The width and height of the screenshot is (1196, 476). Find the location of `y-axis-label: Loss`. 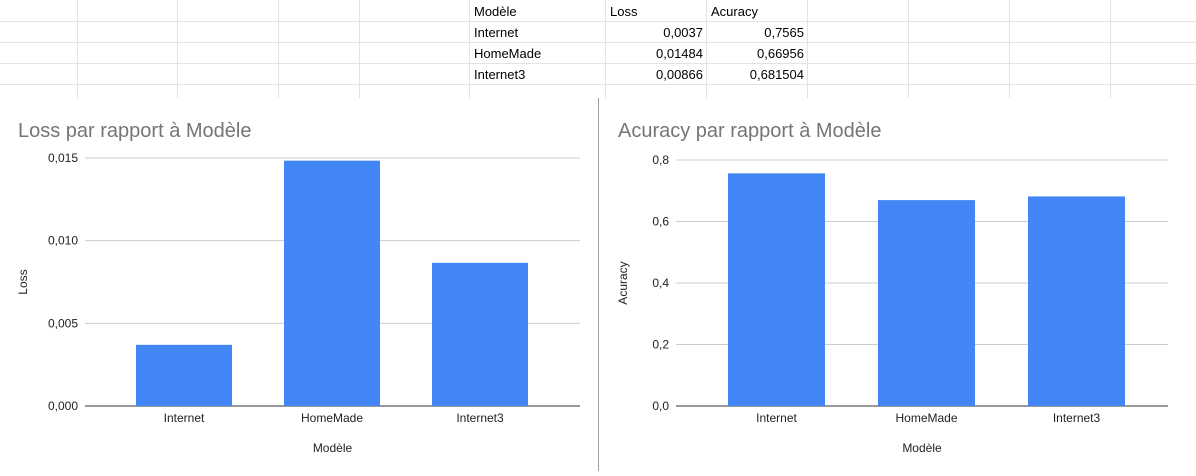

y-axis-label: Loss is located at coordinates (23, 281).